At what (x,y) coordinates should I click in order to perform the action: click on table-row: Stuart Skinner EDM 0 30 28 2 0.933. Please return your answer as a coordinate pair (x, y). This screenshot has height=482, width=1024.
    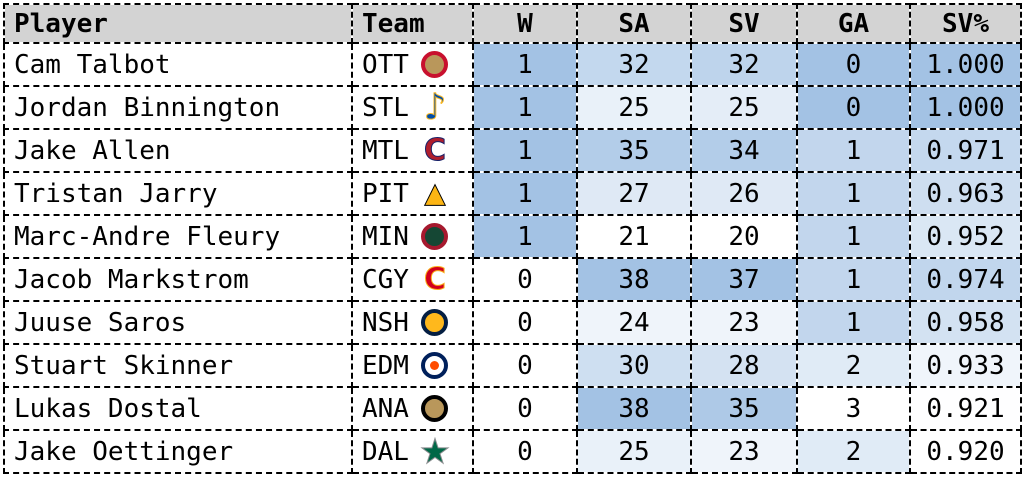
    Looking at the image, I should click on (512, 365).